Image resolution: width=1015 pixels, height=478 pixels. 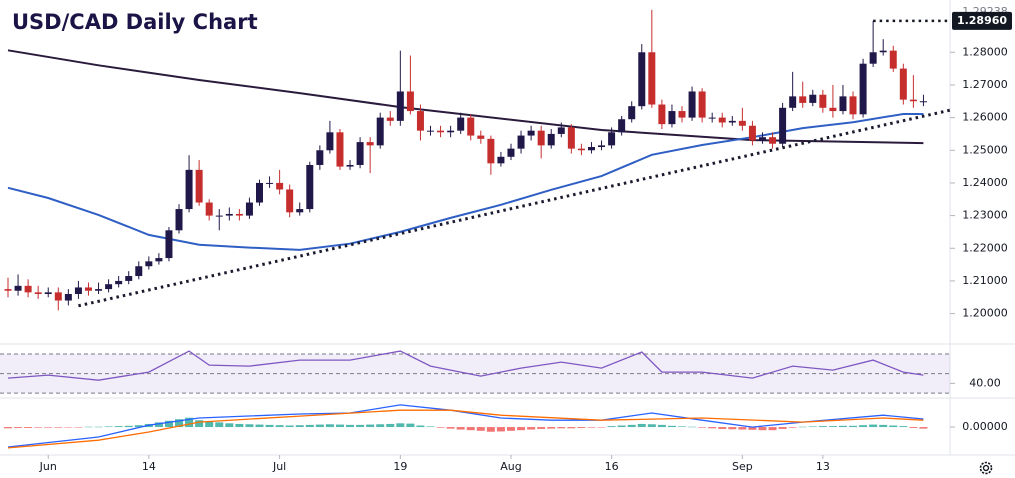 What do you see at coordinates (985, 149) in the screenshot?
I see `y-tick-label: 1.25000` at bounding box center [985, 149].